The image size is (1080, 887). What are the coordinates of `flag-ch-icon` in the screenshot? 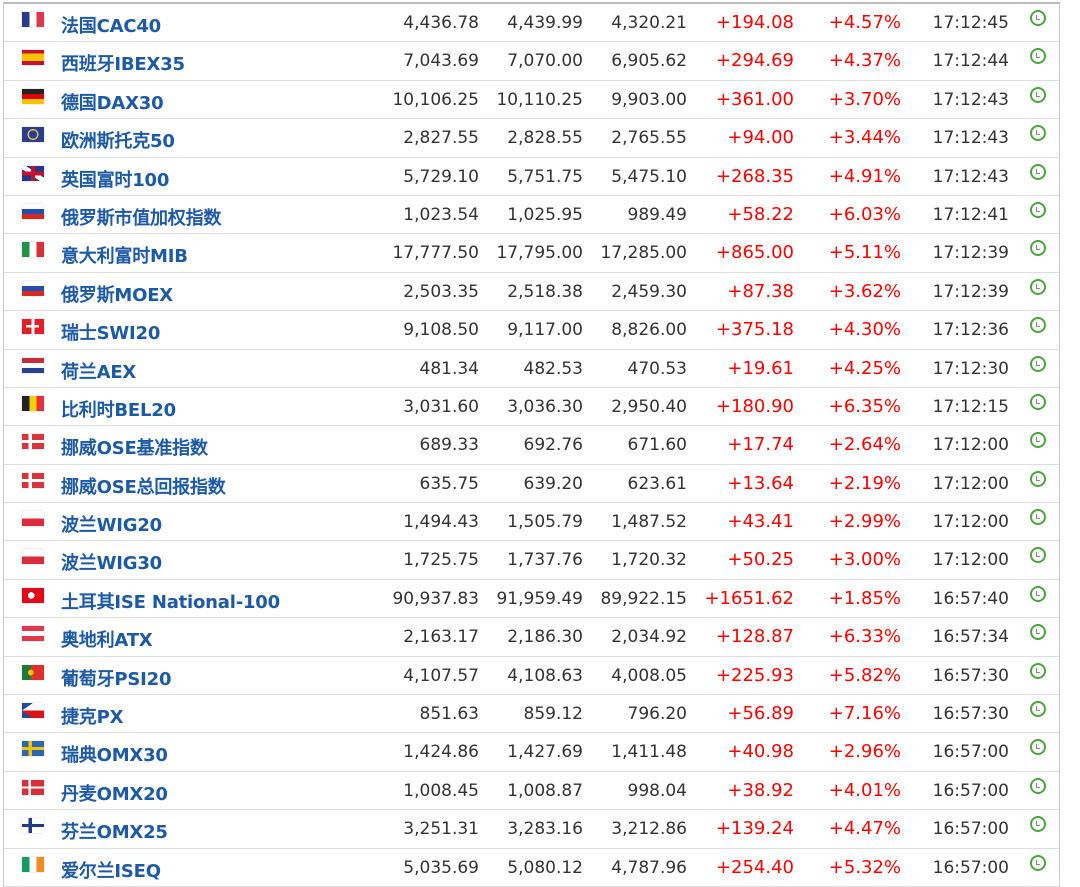 It's located at (33, 327).